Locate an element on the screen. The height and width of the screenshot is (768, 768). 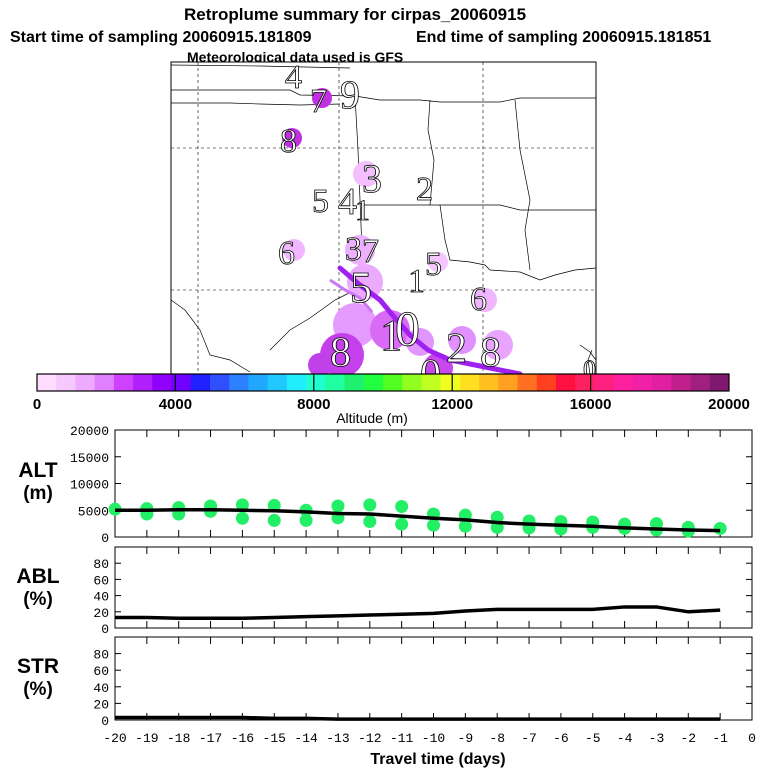
colorbar-tick-label: 0 is located at coordinates (37, 404).